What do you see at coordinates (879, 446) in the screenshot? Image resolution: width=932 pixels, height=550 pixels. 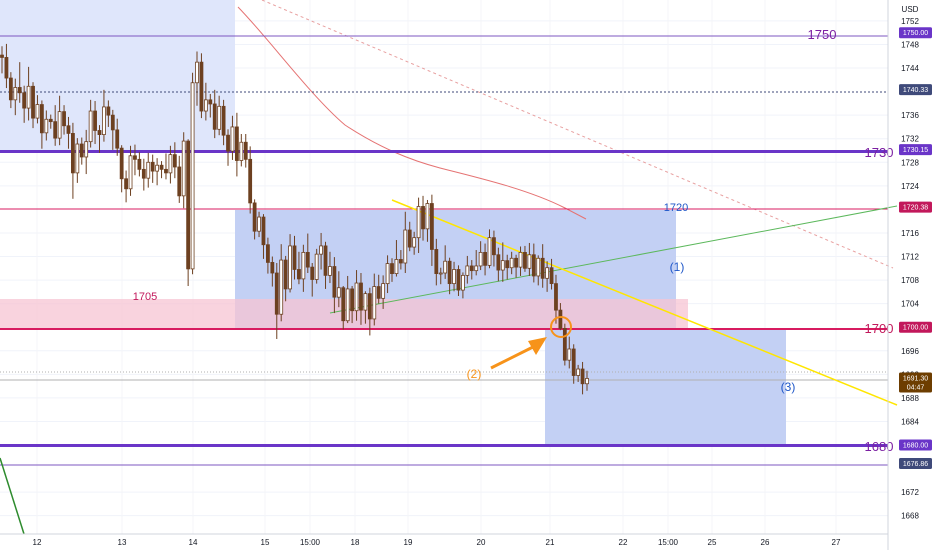 I see `label-1680: 1680` at bounding box center [879, 446].